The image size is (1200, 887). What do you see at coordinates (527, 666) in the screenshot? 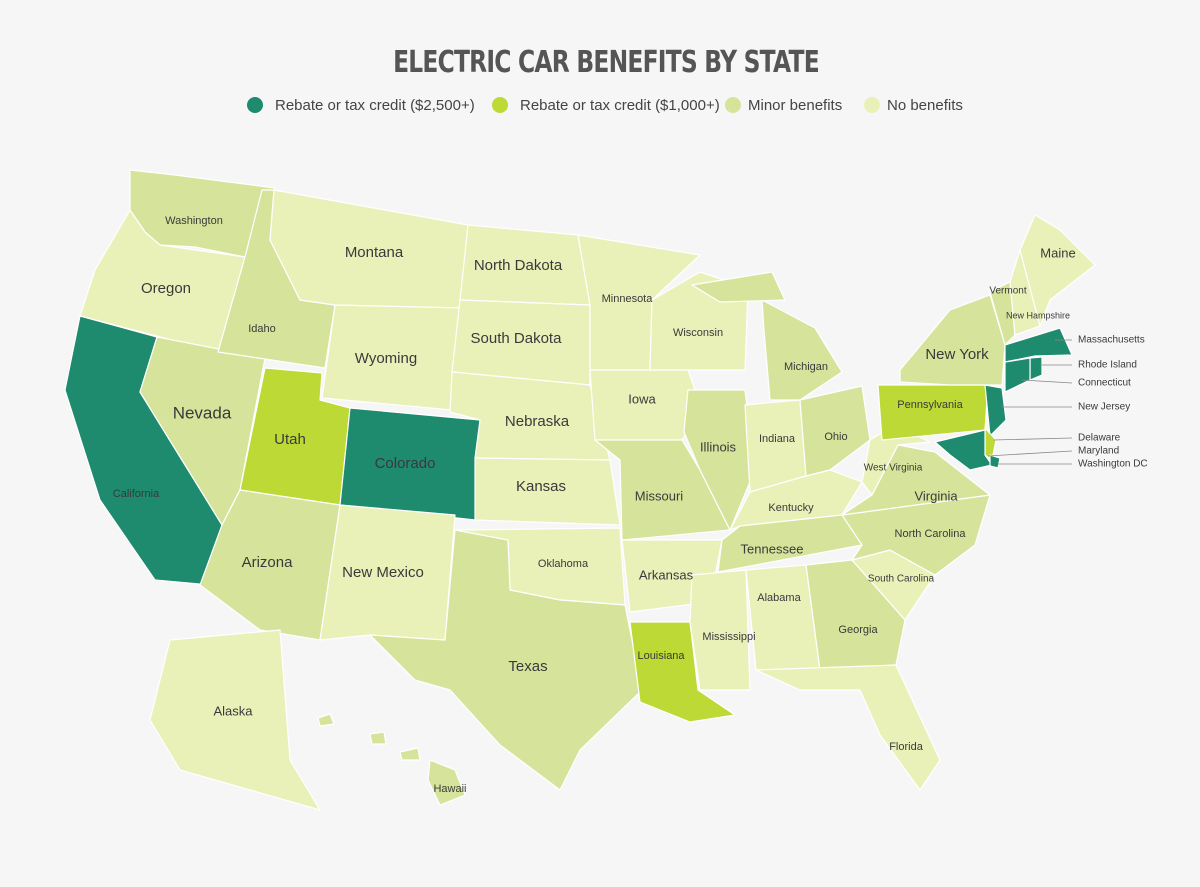
I see `state-label: Texas` at bounding box center [527, 666].